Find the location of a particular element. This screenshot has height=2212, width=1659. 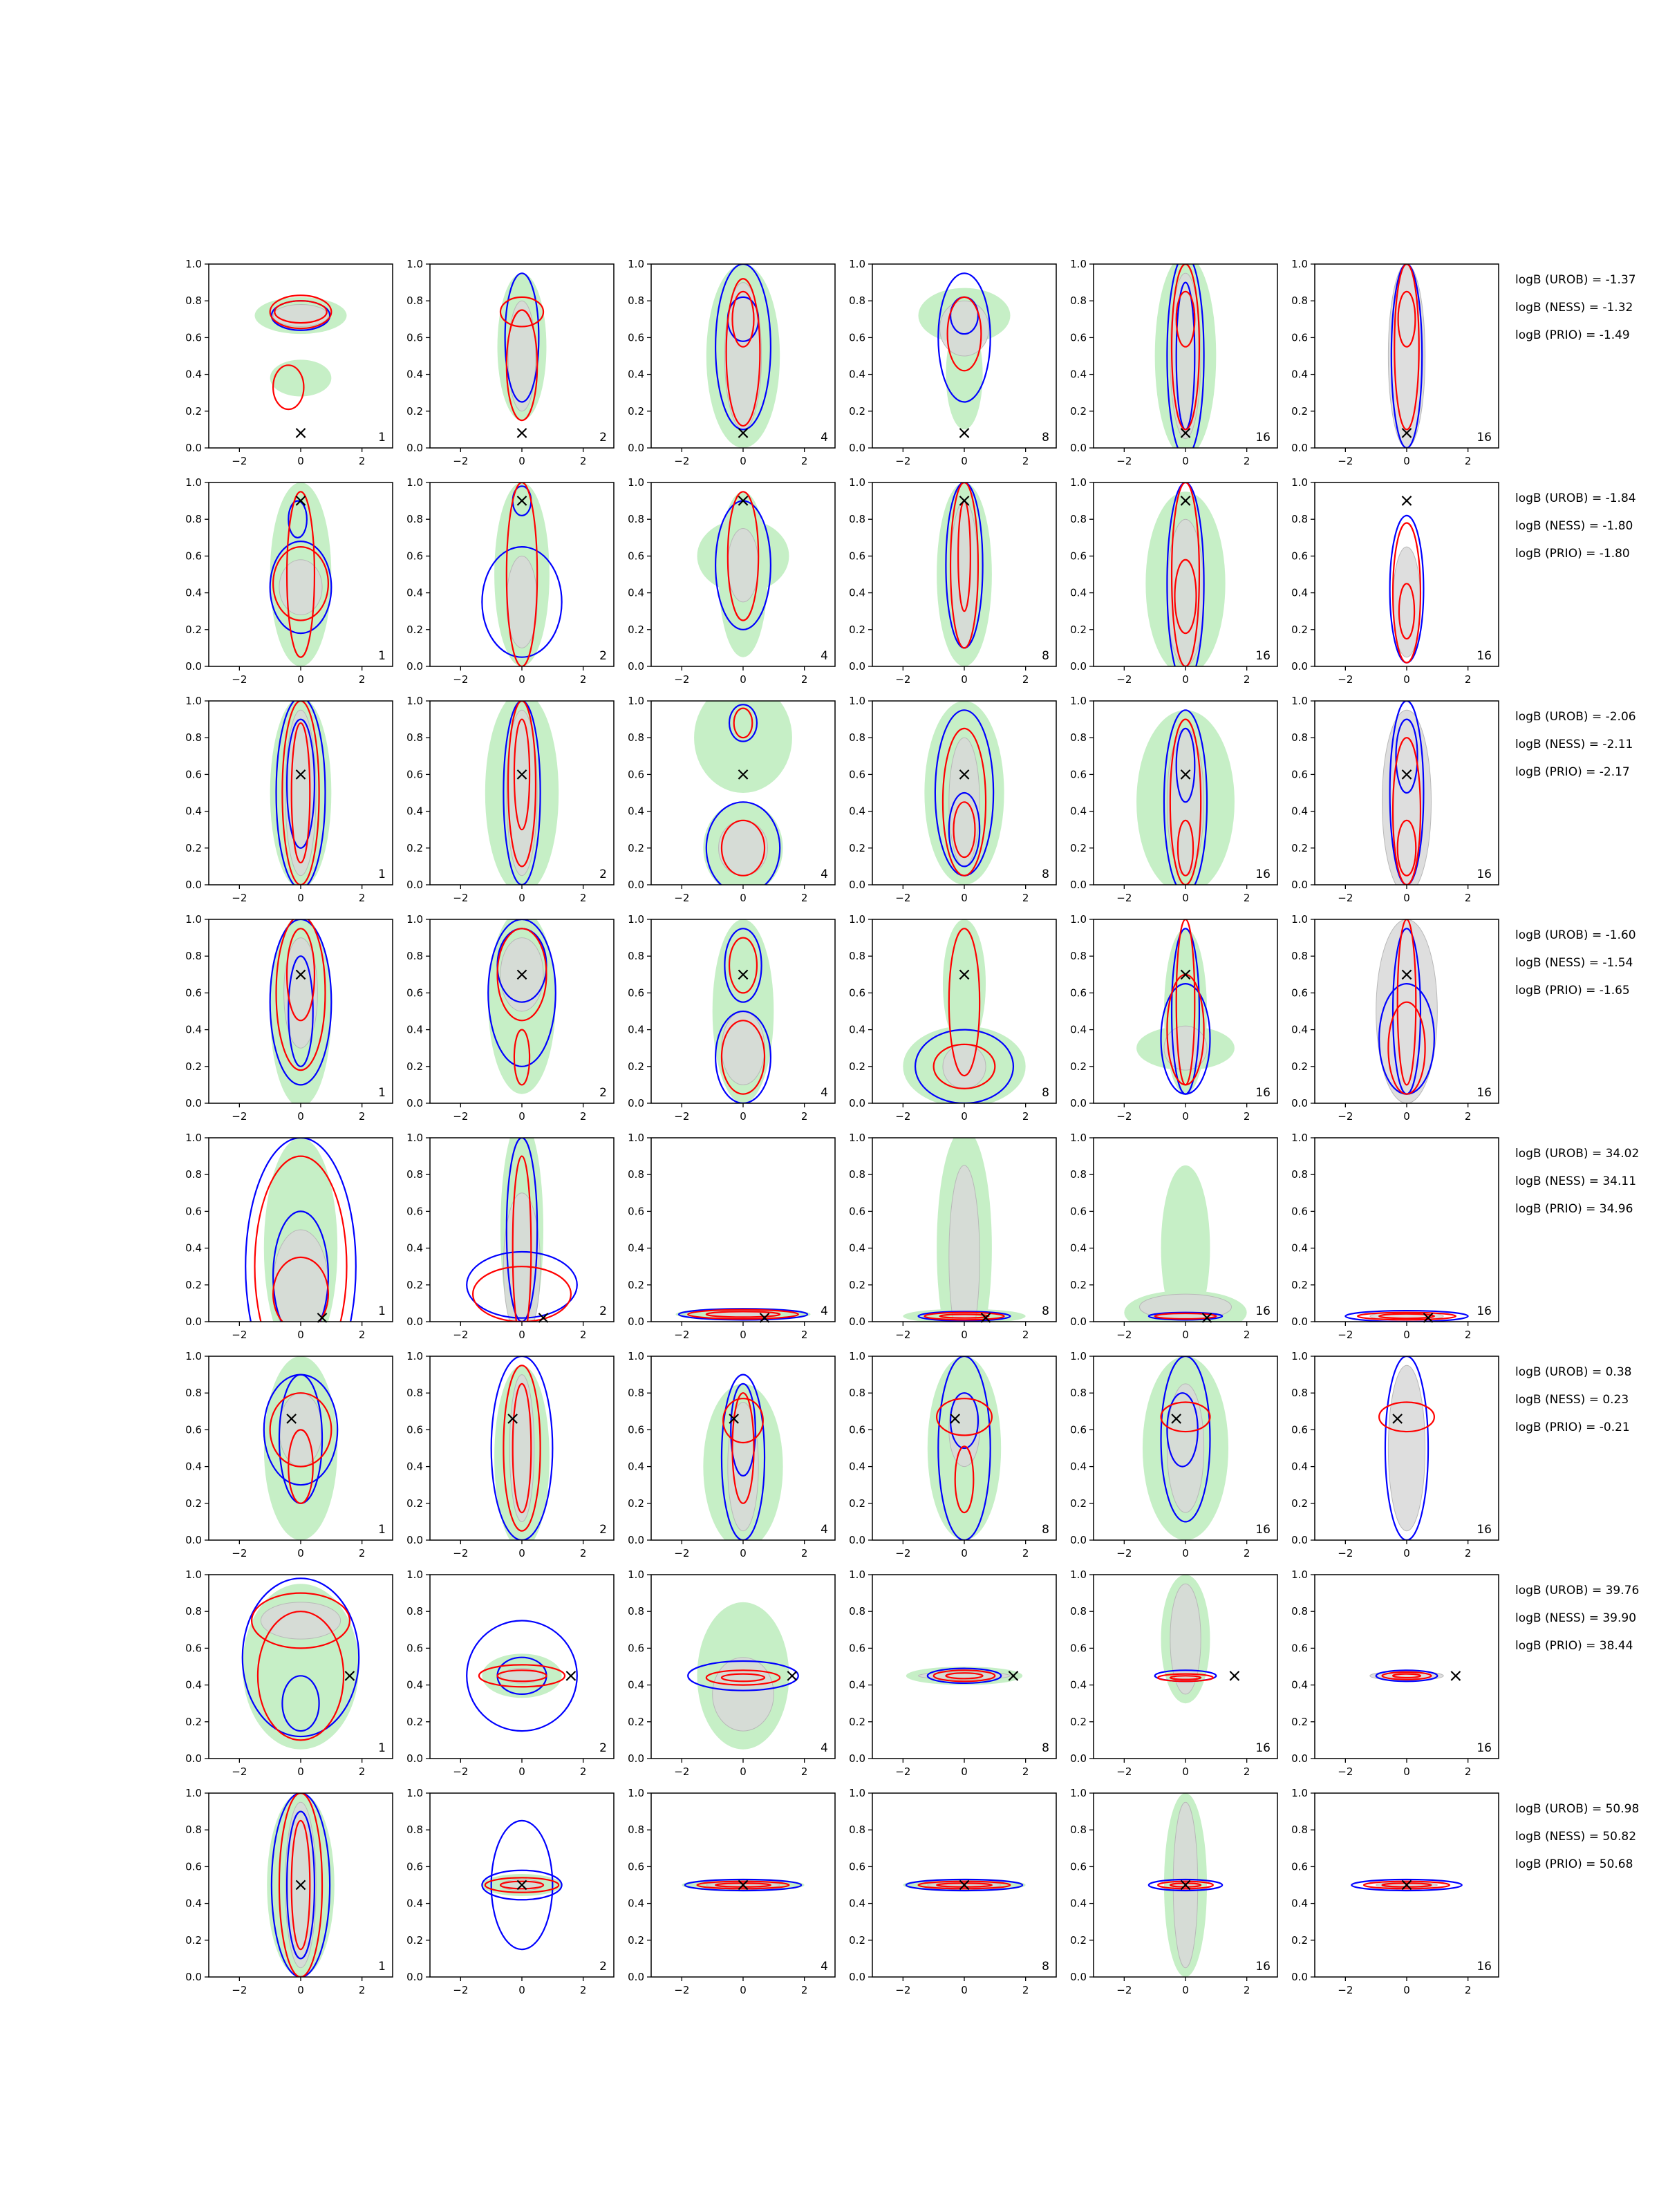

panel-r1-c1: × 0.0 0.2 0.4 0.6 0.8 1.0 −2 0 21 is located at coordinates (289, 363).